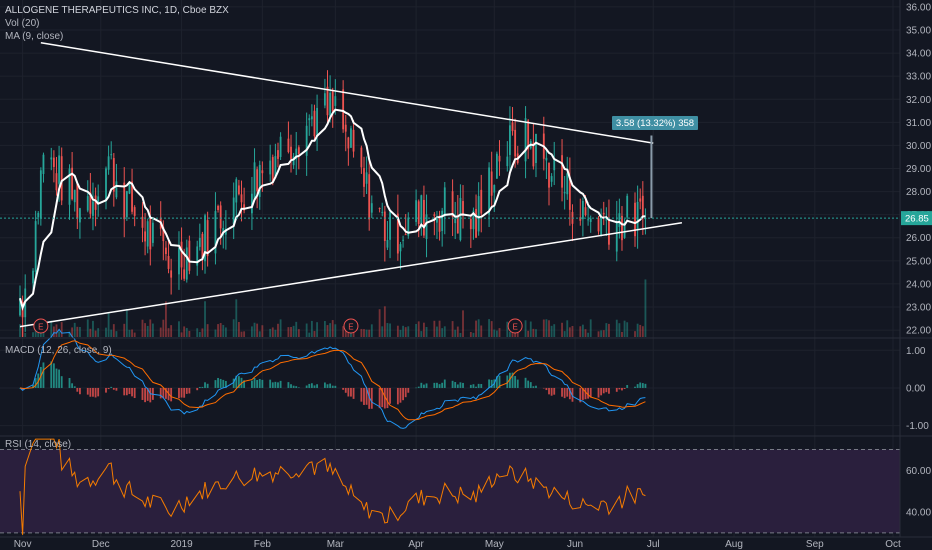 This screenshot has height=550, width=932. I want to click on time-tick-label: 2019, so click(181, 544).